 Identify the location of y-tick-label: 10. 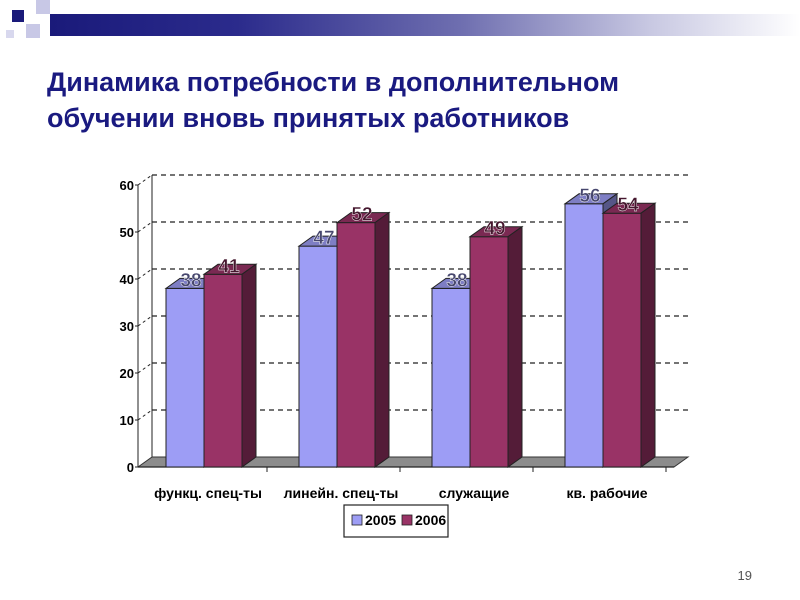
(127, 420).